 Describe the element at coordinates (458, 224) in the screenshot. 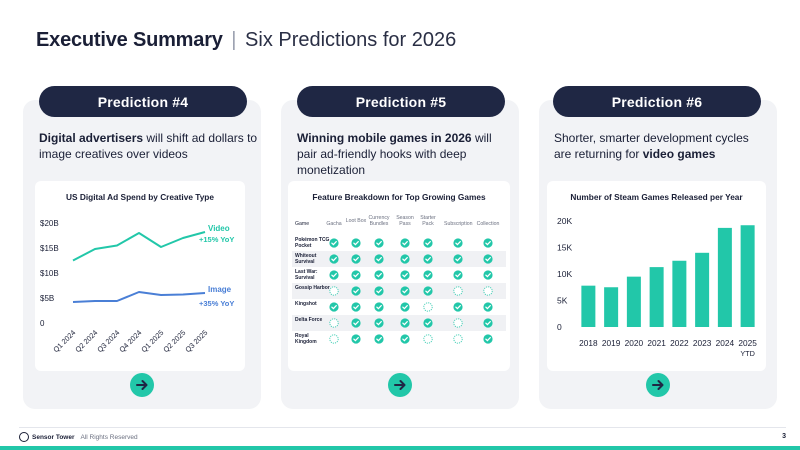

I see `table-column-header: Subscription` at that location.